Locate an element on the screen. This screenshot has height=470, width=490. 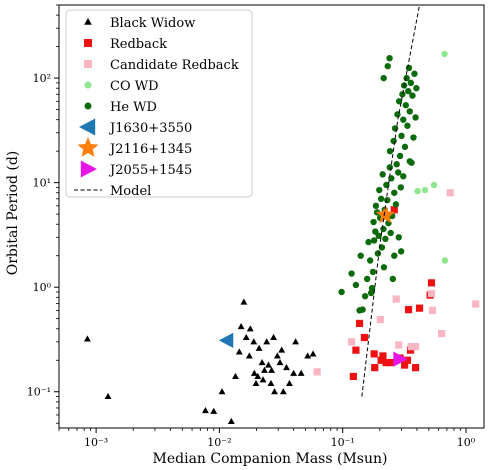
legend-label: He WD is located at coordinates (133, 107).